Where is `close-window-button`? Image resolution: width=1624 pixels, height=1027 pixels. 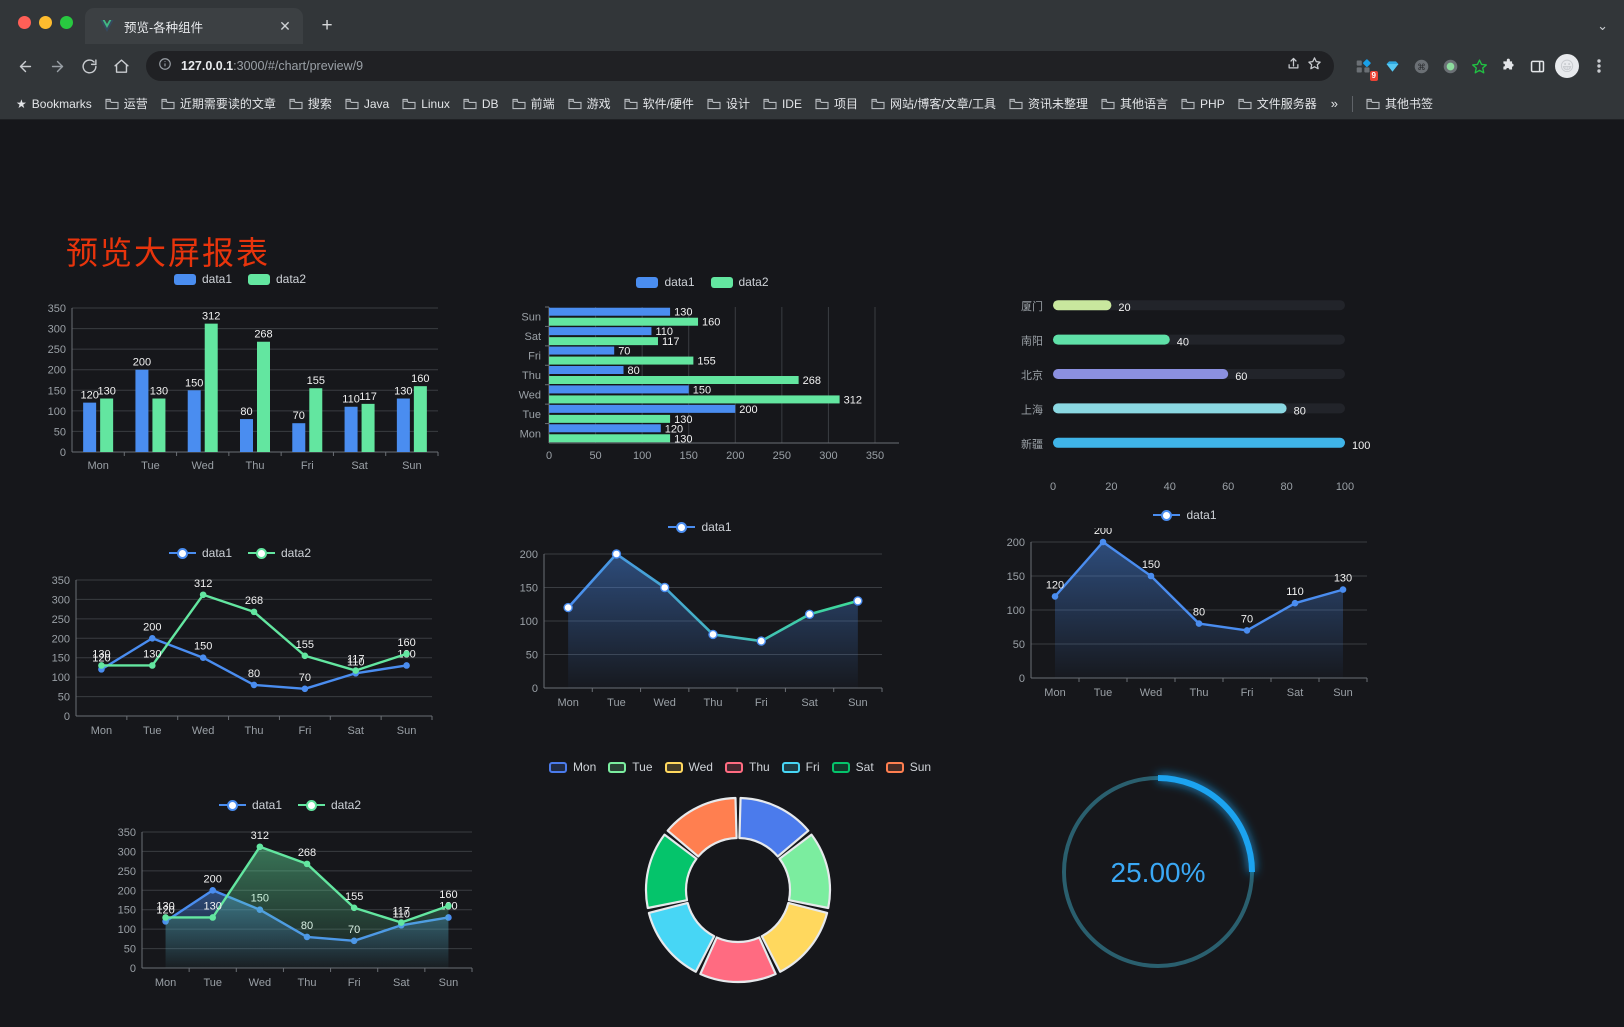 close-window-button is located at coordinates (24, 22).